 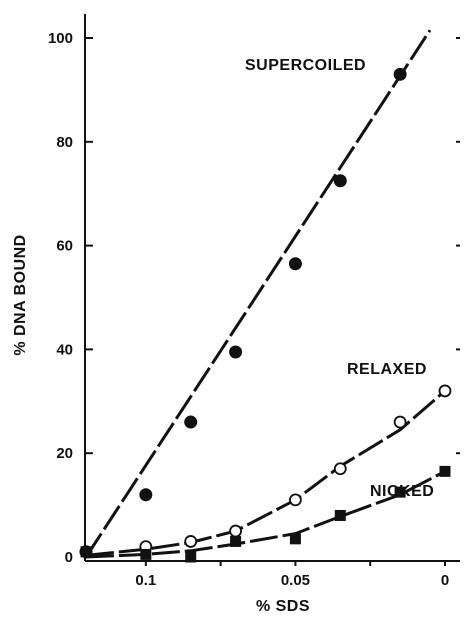 What do you see at coordinates (64, 453) in the screenshot?
I see `y-tick-label: 20` at bounding box center [64, 453].